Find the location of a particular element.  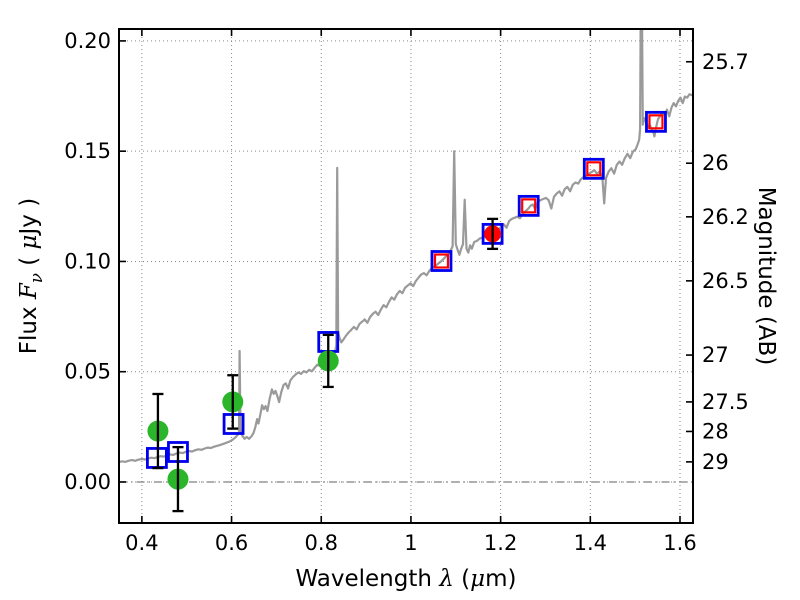

axis-label-segment: Magnitude (AB) is located at coordinates (766, 276).